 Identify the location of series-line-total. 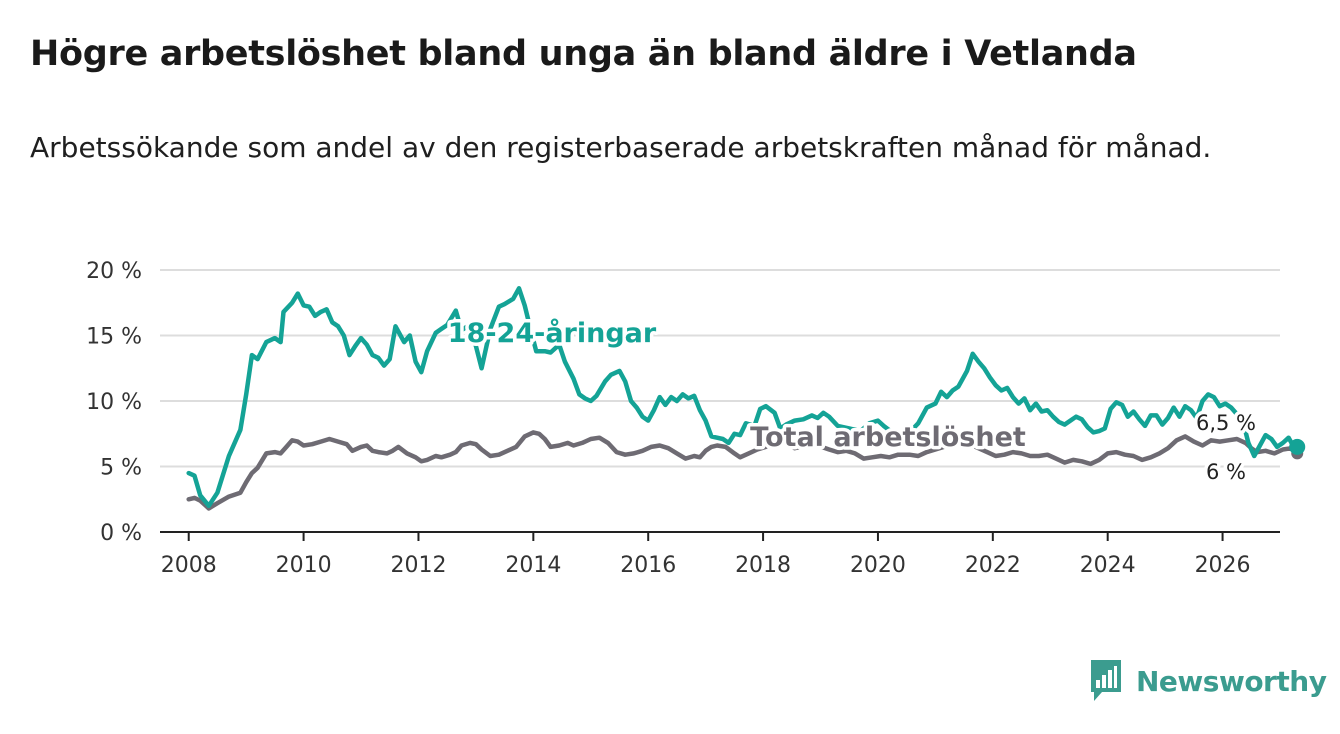
(743, 470).